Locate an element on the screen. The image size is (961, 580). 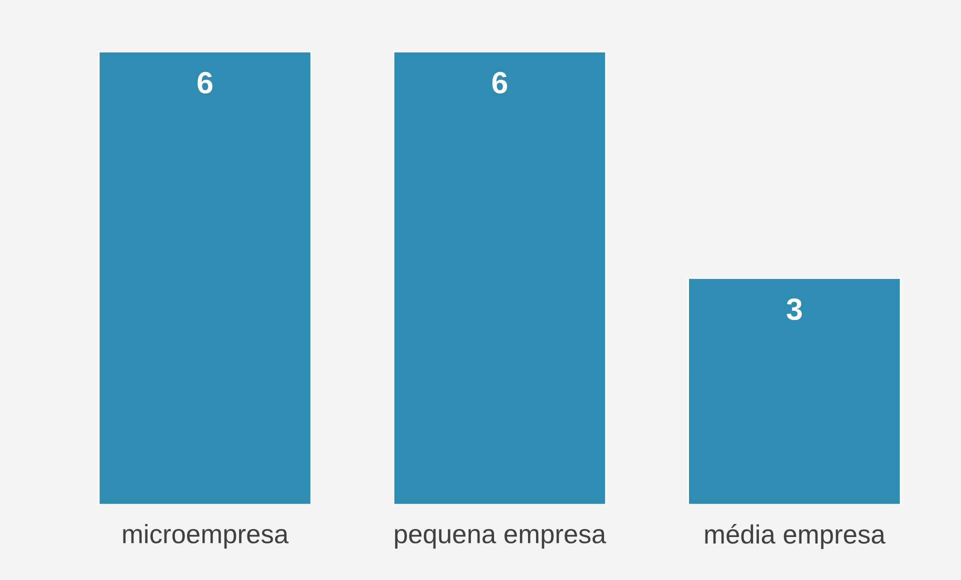
data-label: 3 is located at coordinates (794, 309).